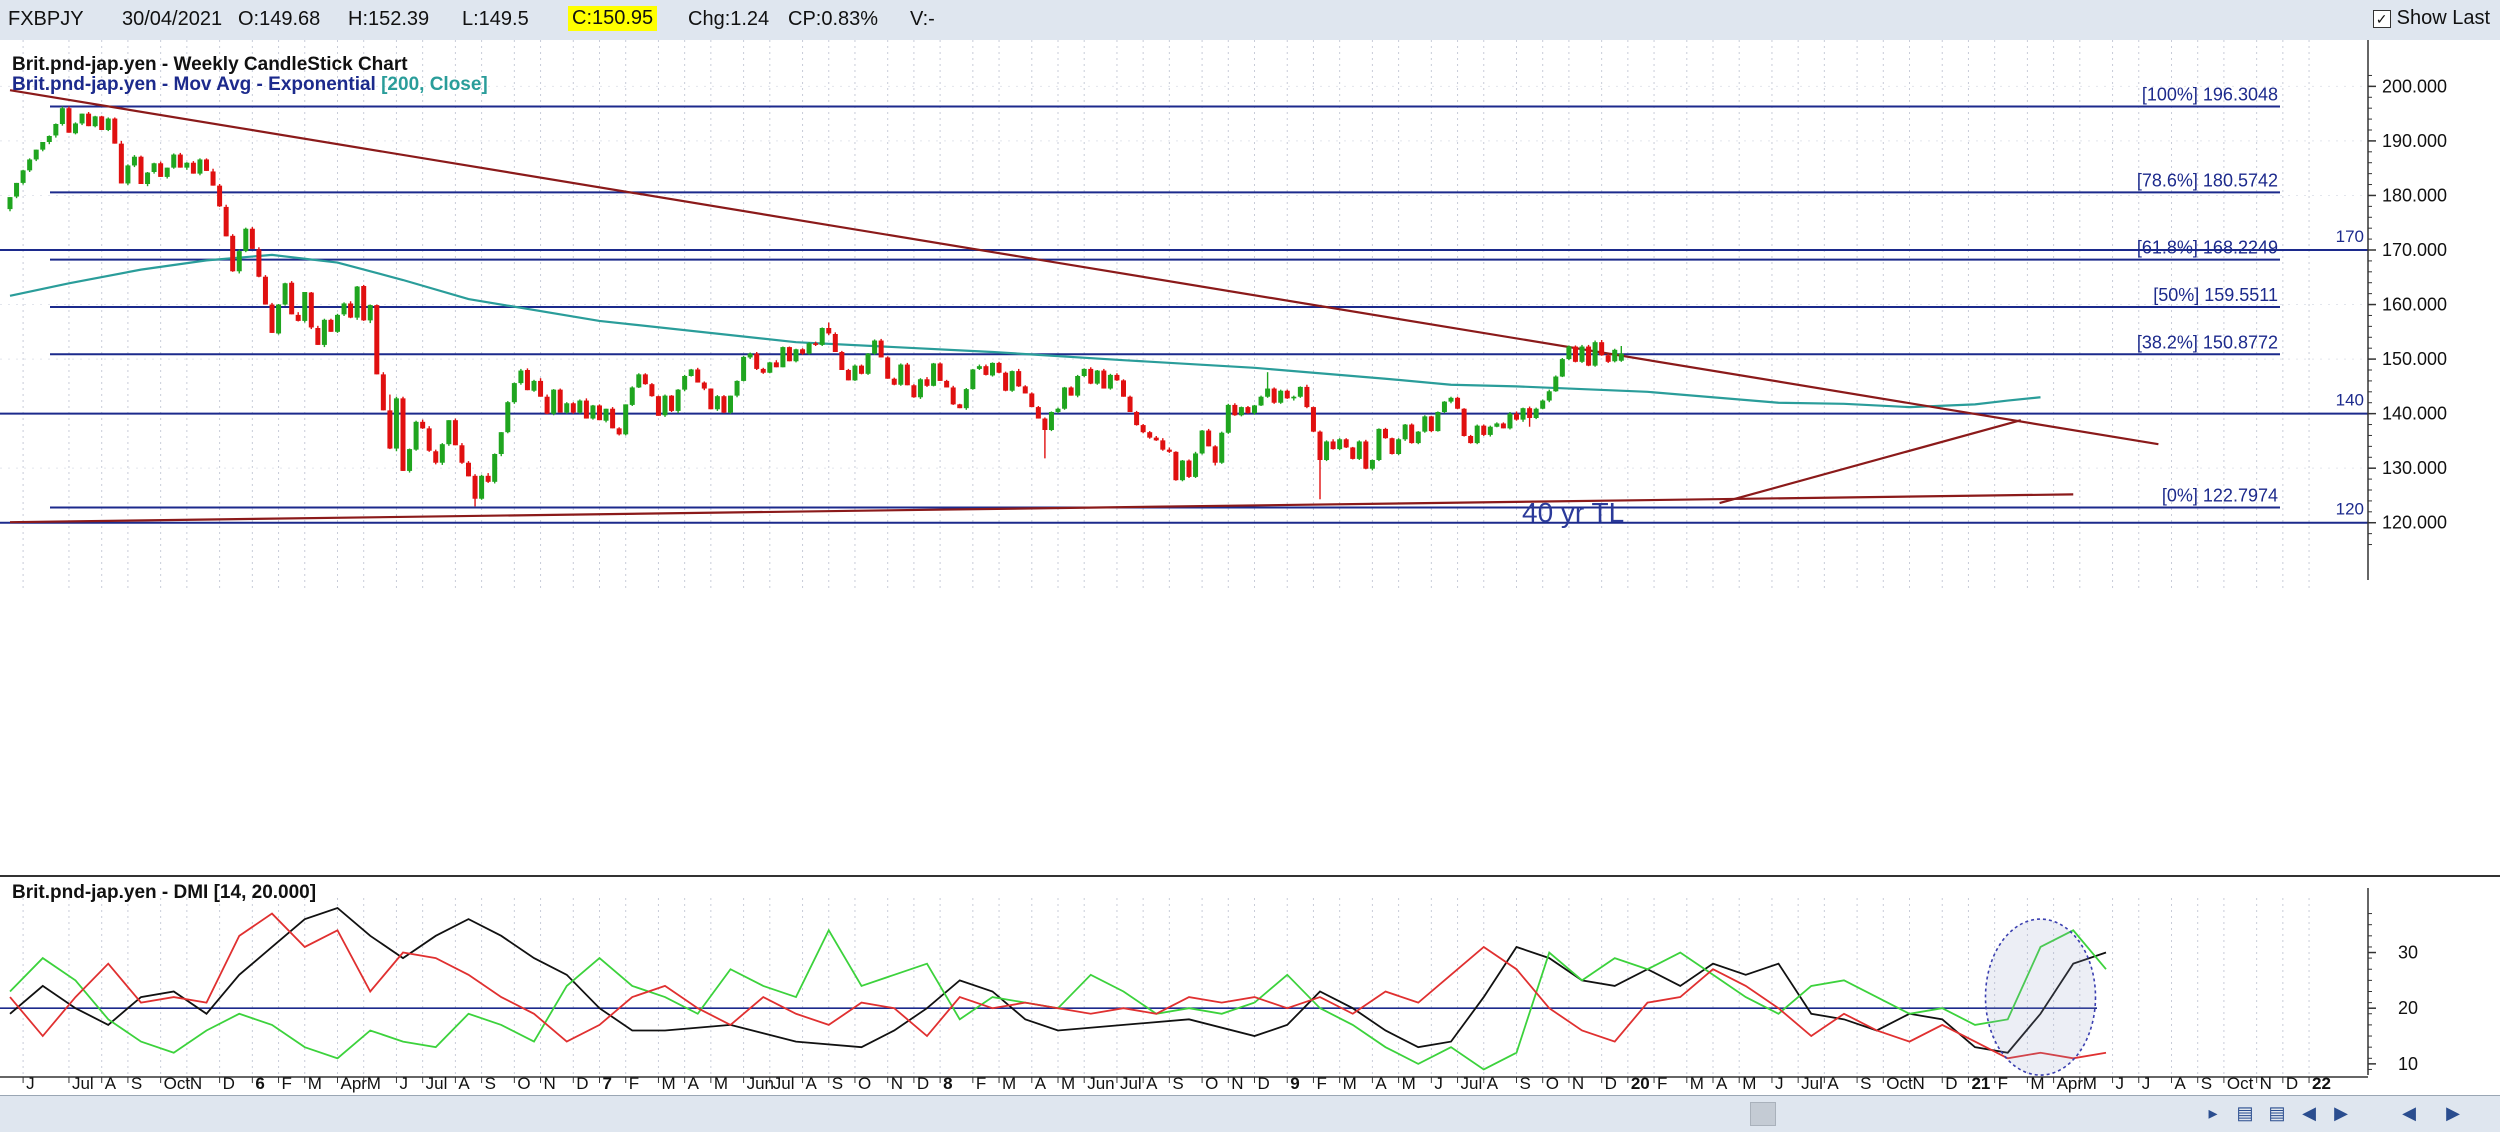  I want to click on scroll-bar: ▸ ▤ ▤ ◀ ▶ ◀ ▶, so click(1250, 1113).